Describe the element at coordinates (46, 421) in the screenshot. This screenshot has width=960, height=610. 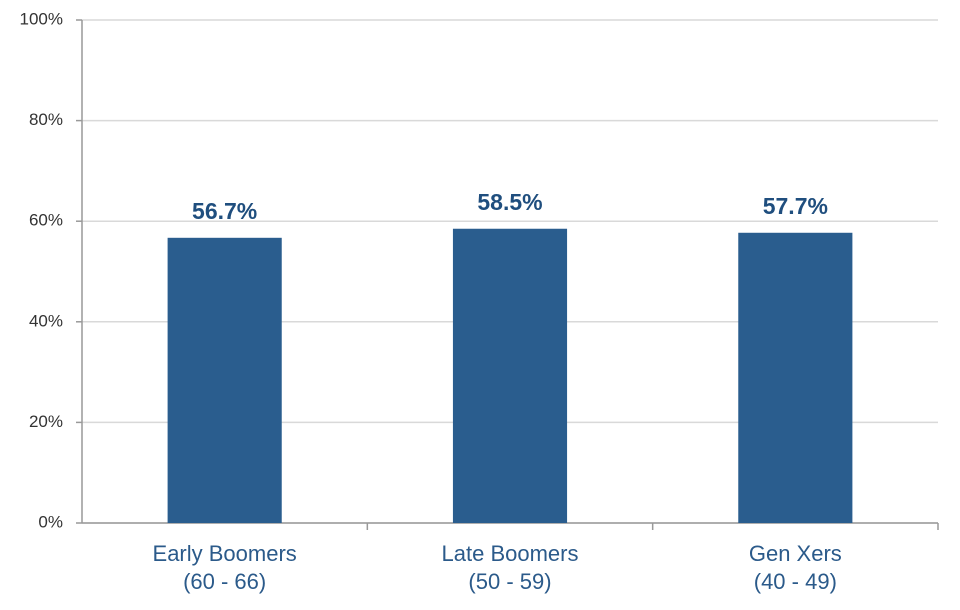
I see `y-tick-label: 20%` at that location.